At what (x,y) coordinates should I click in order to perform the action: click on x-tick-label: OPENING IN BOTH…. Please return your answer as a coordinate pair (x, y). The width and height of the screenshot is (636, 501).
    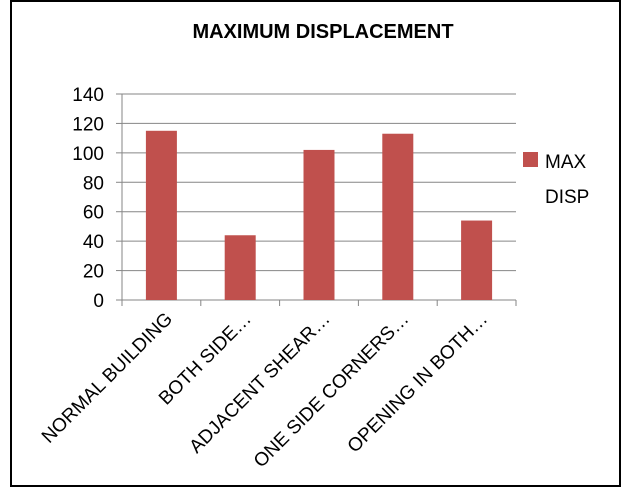
    Looking at the image, I should click on (418, 383).